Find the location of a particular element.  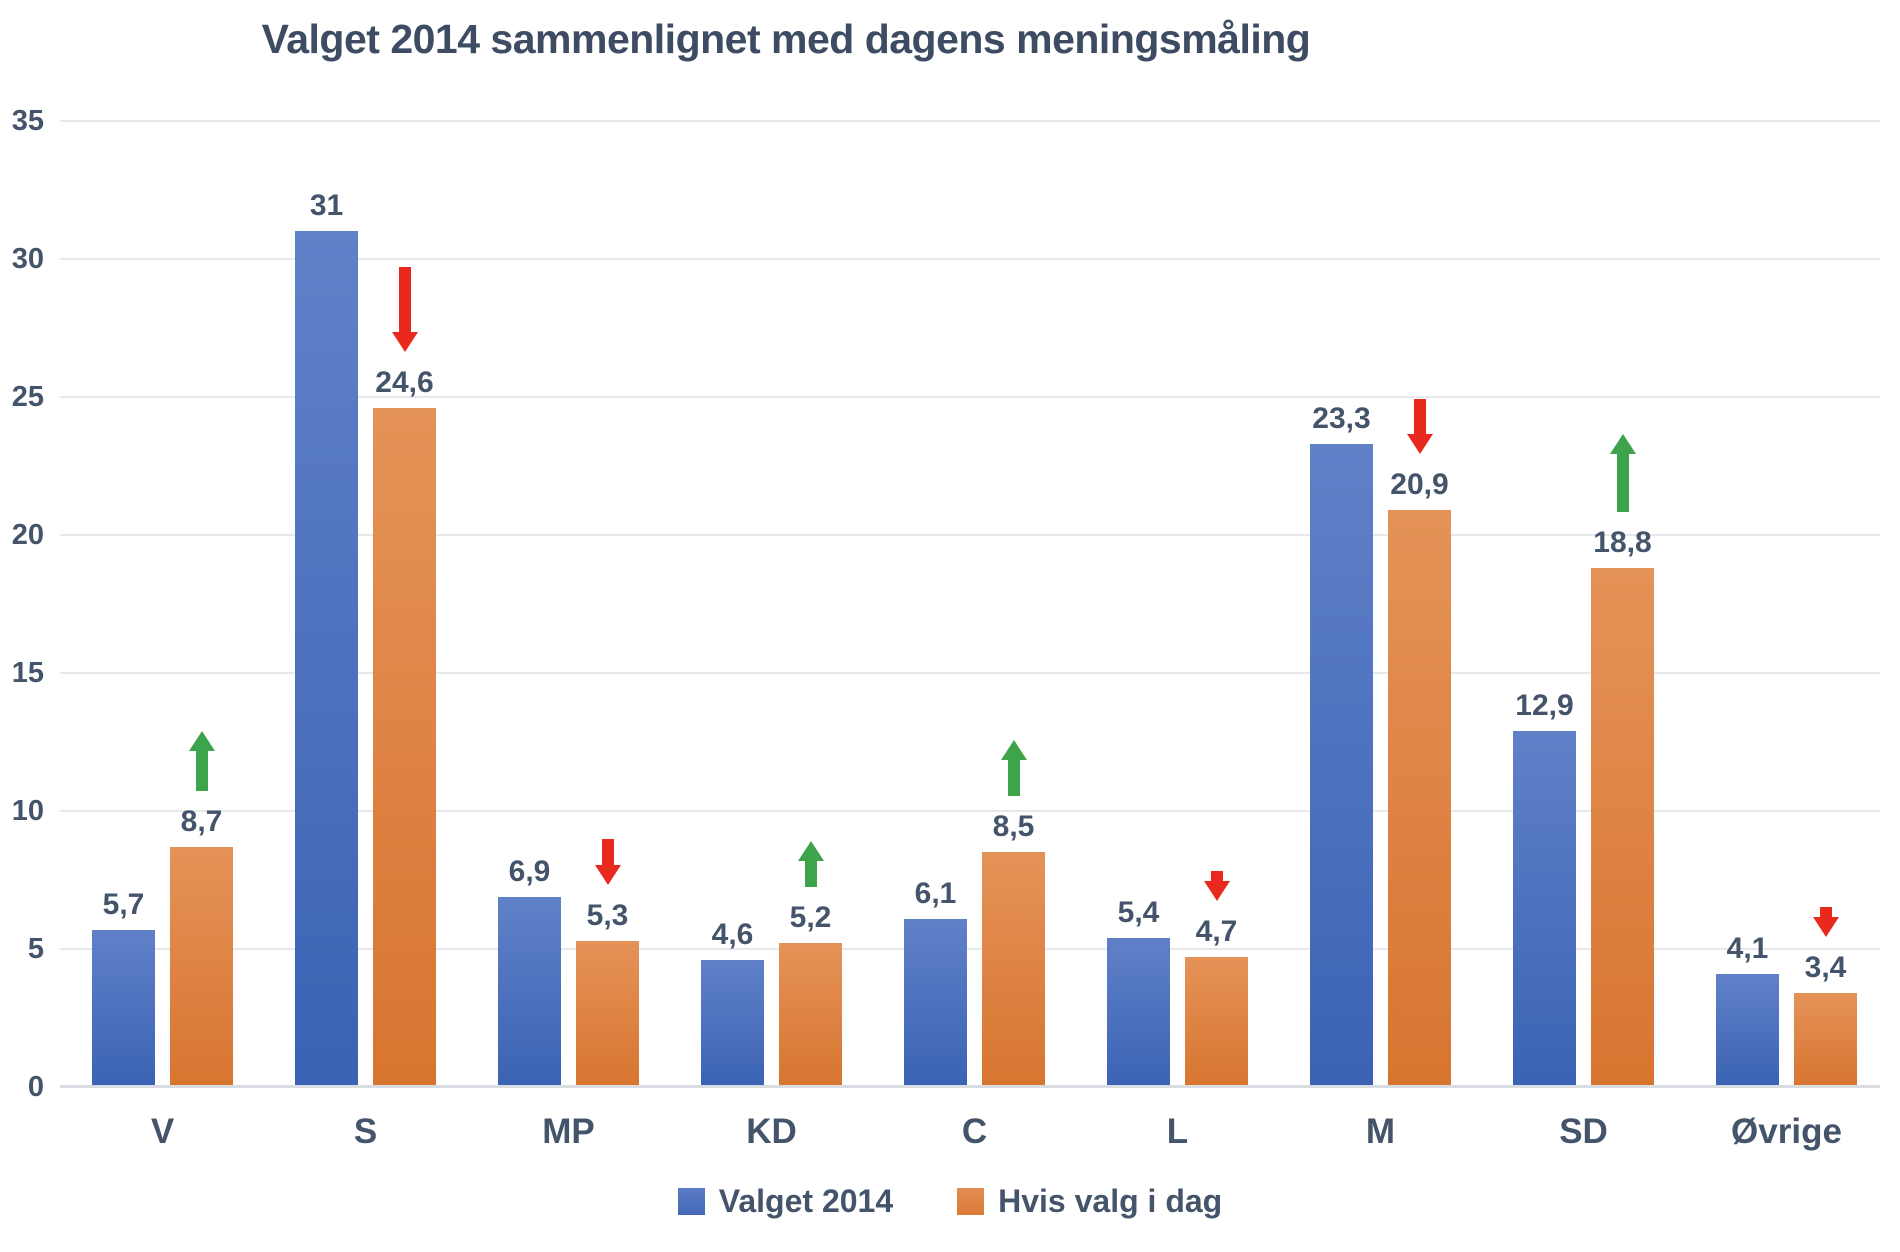

y-axis-tick-label: 30 is located at coordinates (27, 259).